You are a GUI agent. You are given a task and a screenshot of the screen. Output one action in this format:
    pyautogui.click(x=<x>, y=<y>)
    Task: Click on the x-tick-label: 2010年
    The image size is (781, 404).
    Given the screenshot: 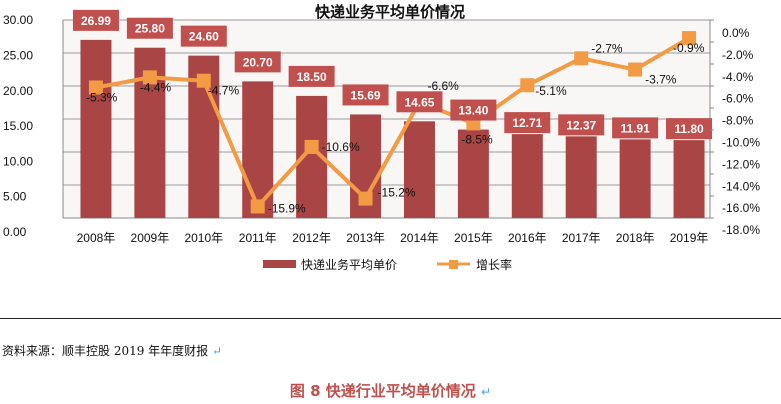 What is the action you would take?
    pyautogui.click(x=203, y=238)
    